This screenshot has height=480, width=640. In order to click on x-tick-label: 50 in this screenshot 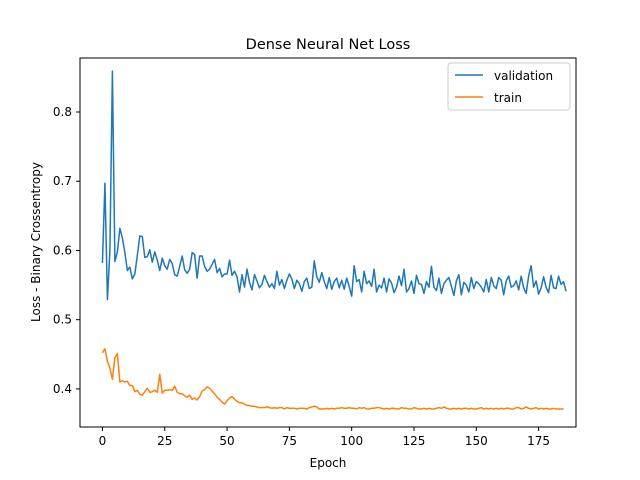, I will do `click(226, 441)`.